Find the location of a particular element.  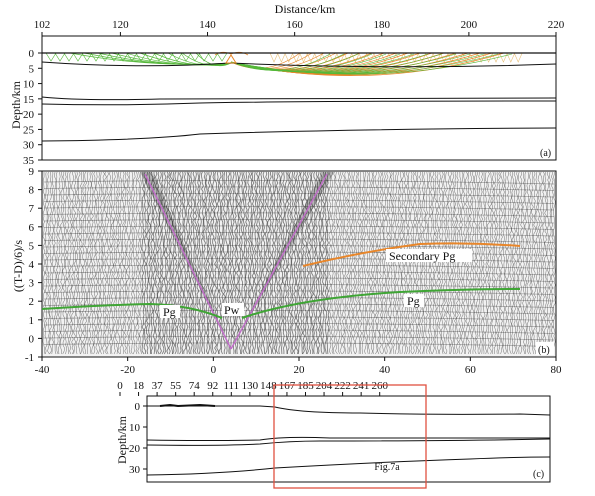

distance-tick-label: 74 is located at coordinates (195, 386).